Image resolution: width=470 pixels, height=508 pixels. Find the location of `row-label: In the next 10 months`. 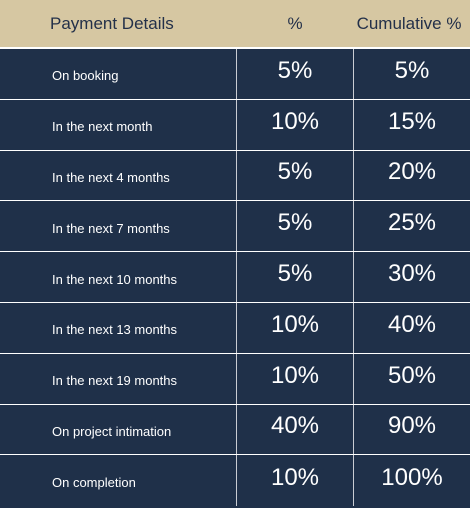

row-label: In the next 10 months is located at coordinates (115, 279).